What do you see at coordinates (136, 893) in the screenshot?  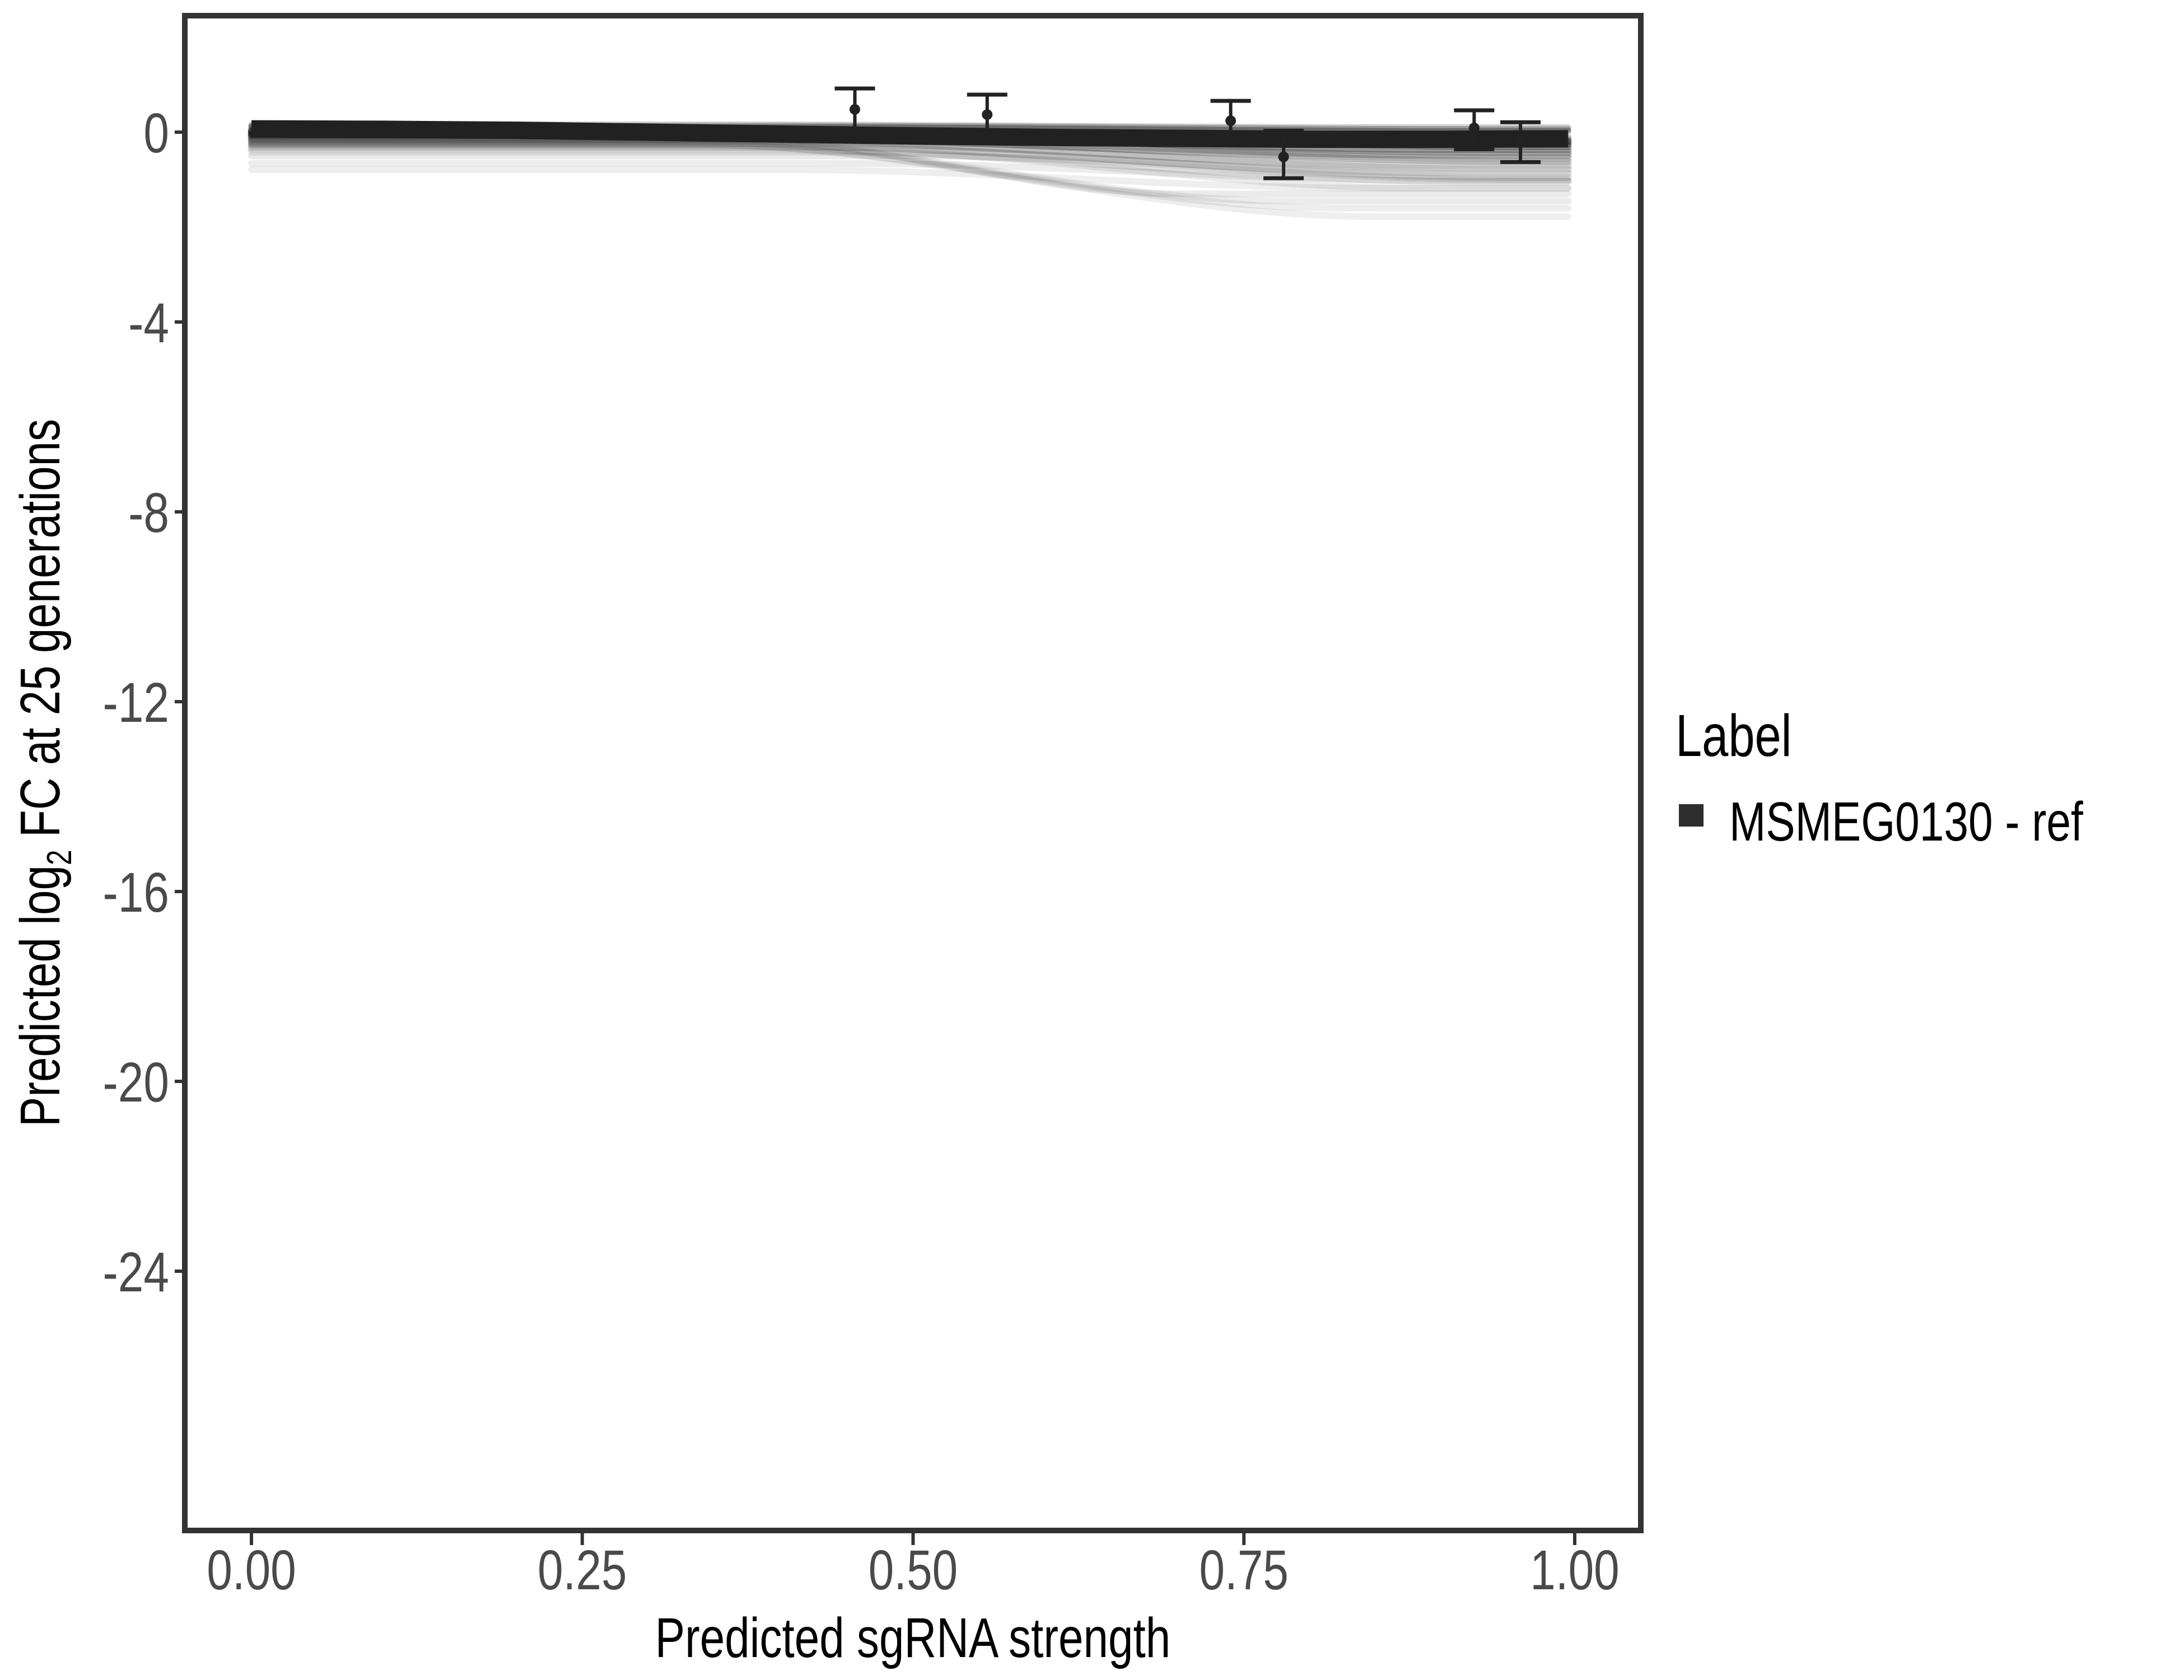 I see `y-tick-label: -16` at bounding box center [136, 893].